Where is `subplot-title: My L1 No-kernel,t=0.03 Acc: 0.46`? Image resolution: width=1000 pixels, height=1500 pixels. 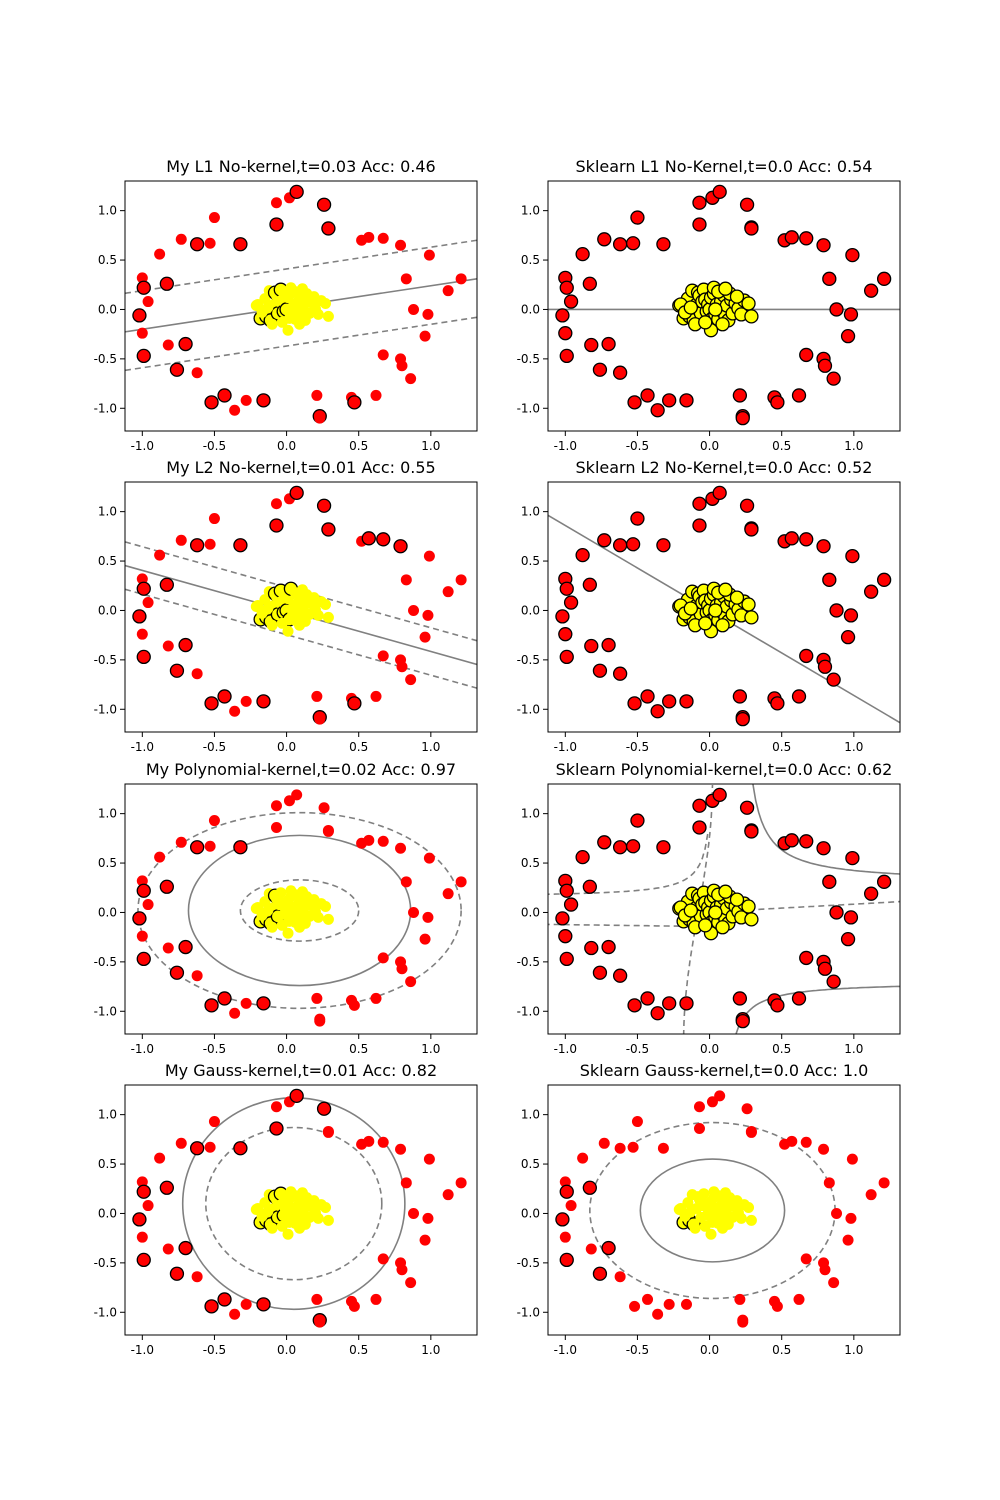 subplot-title: My L1 No-kernel,t=0.03 Acc: 0.46 is located at coordinates (300, 166).